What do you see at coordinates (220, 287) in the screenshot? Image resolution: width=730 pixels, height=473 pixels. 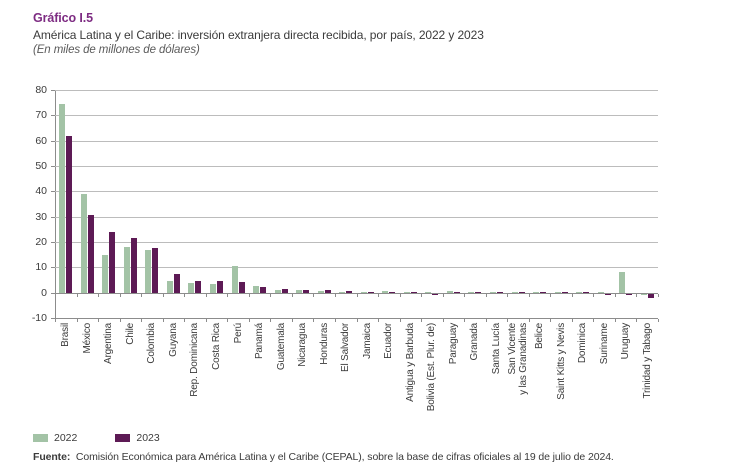 I see `bar-2023-costa-rica` at bounding box center [220, 287].